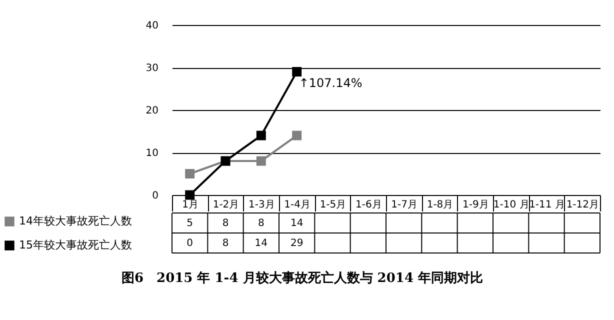 Image resolution: width=614 pixels, height=320 pixels. What do you see at coordinates (226, 205) in the screenshot?
I see `x-tick-label: 1-2月` at bounding box center [226, 205].